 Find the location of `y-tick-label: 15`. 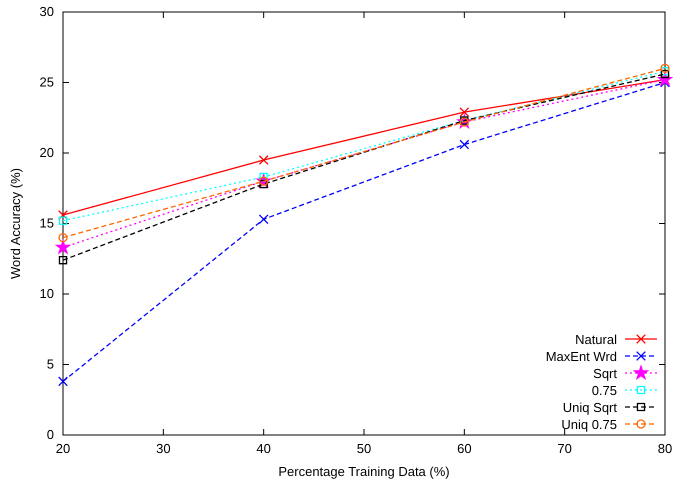

y-tick-label: 15 is located at coordinates (47, 223).